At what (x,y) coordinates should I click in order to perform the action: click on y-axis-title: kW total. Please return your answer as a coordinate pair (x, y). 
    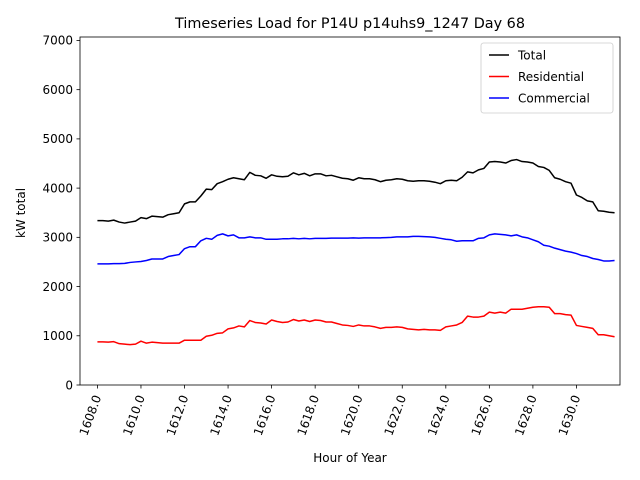
    Looking at the image, I should click on (21, 213).